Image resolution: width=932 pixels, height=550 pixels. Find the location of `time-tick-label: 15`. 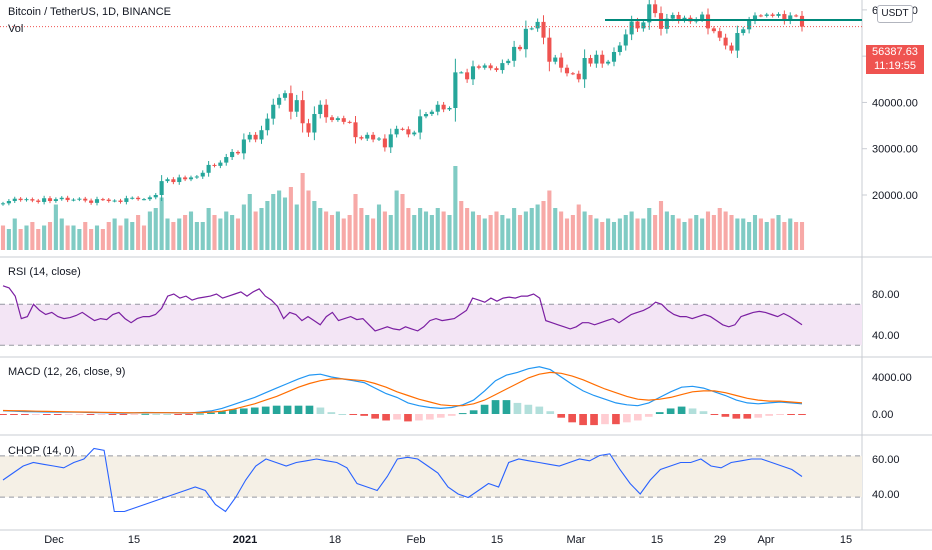

time-tick-label: 15 is located at coordinates (134, 540).